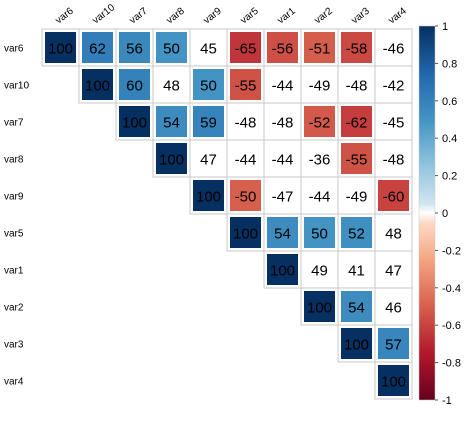 This screenshot has width=469, height=423. I want to click on cell-value-var5-var4: 48, so click(393, 234).